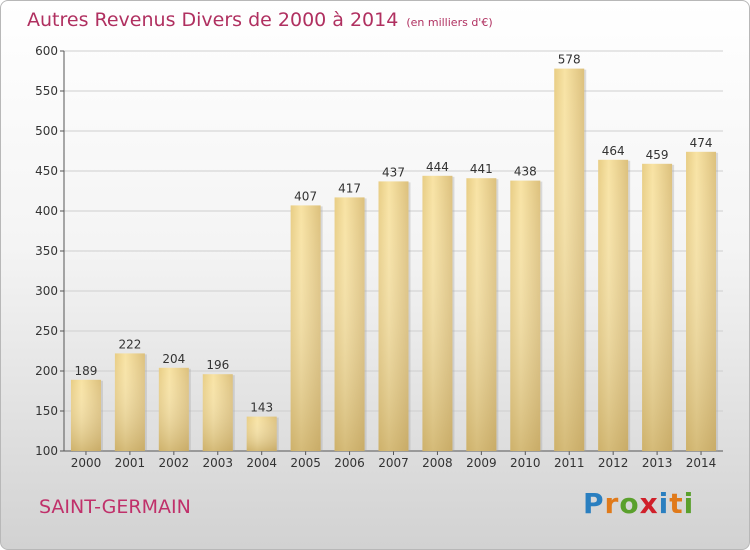  What do you see at coordinates (129, 344) in the screenshot?
I see `value-label: 222` at bounding box center [129, 344].